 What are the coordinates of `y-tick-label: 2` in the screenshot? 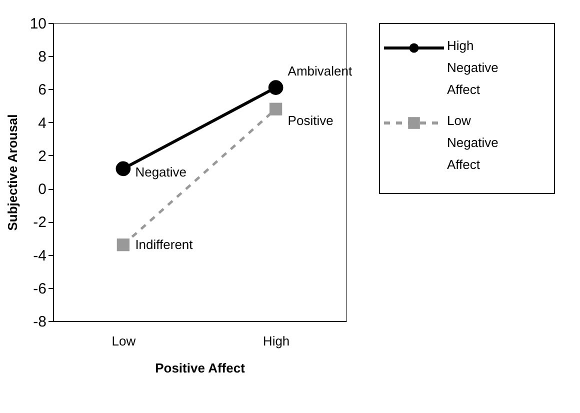 It's located at (42, 156).